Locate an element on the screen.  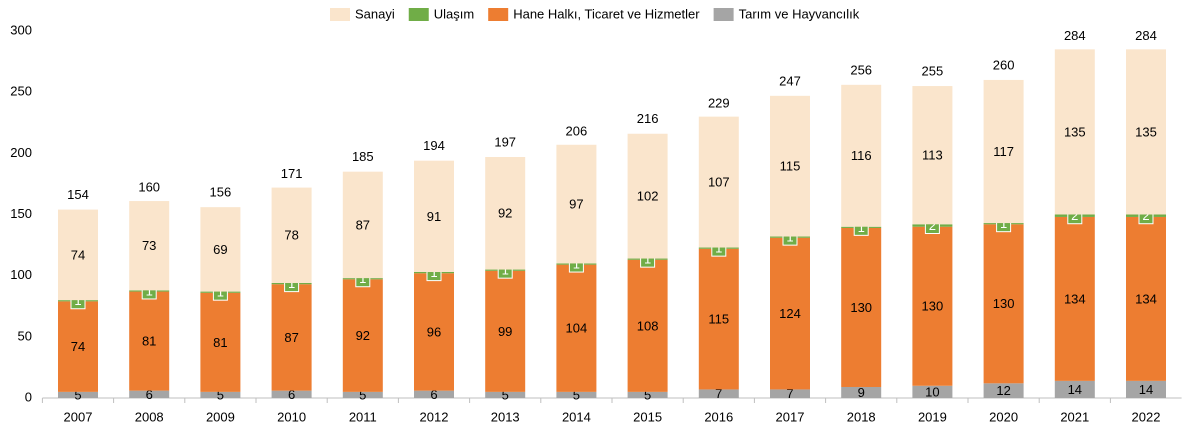
total-label: 256 is located at coordinates (861, 69).